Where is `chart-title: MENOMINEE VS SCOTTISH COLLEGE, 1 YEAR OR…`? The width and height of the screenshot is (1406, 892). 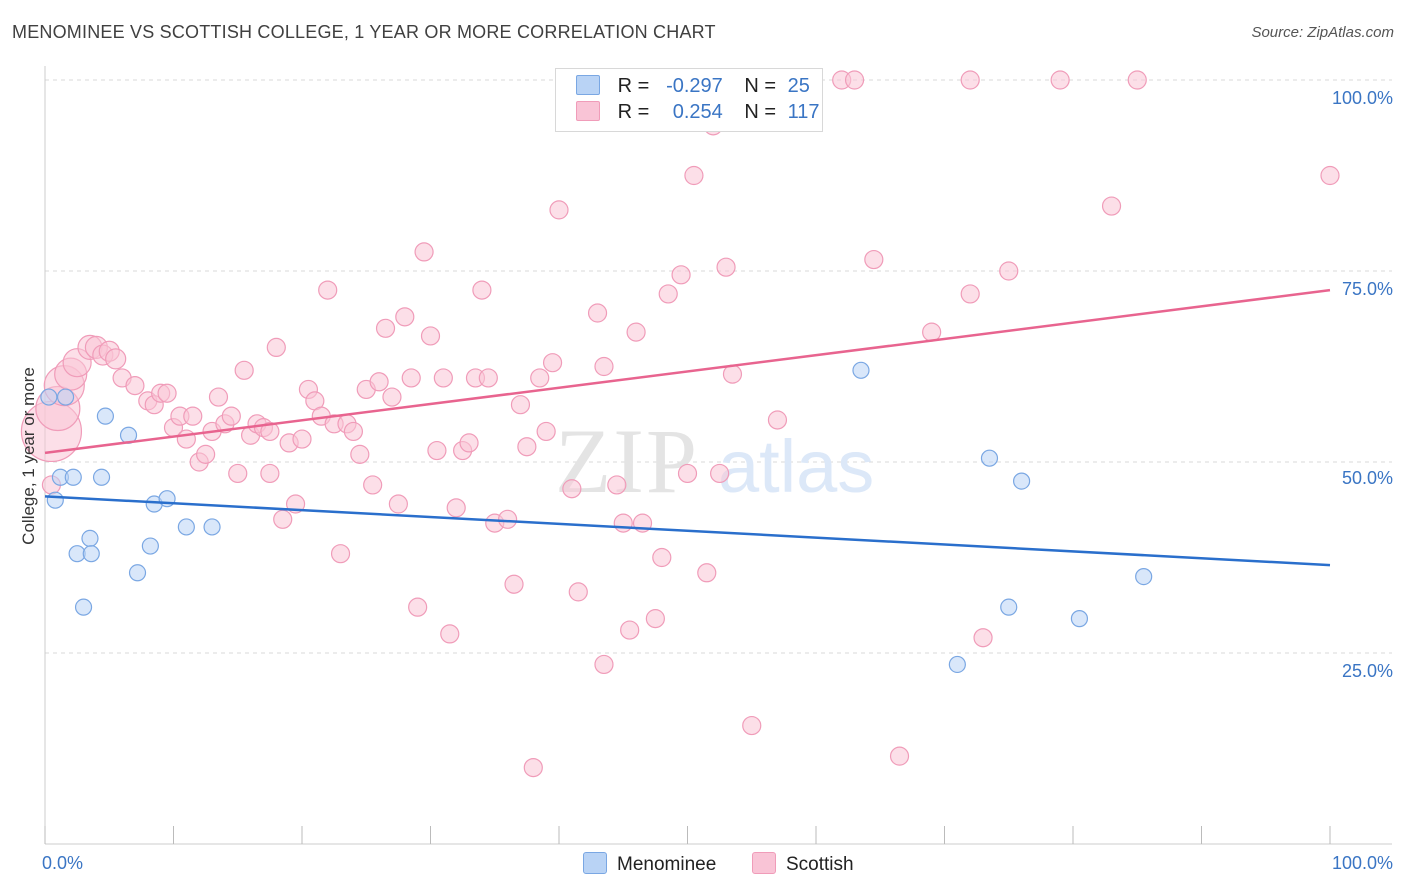
chart-title: MENOMINEE VS SCOTTISH COLLEGE, 1 YEAR OR… is located at coordinates (364, 32).